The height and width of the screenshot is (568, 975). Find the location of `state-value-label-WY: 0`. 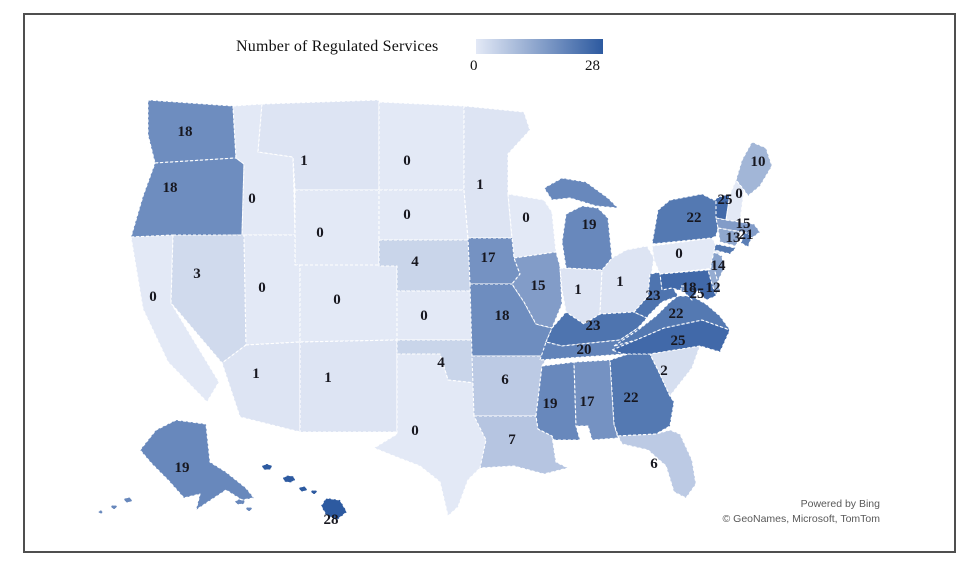

state-value-label-WY: 0 is located at coordinates (320, 233).